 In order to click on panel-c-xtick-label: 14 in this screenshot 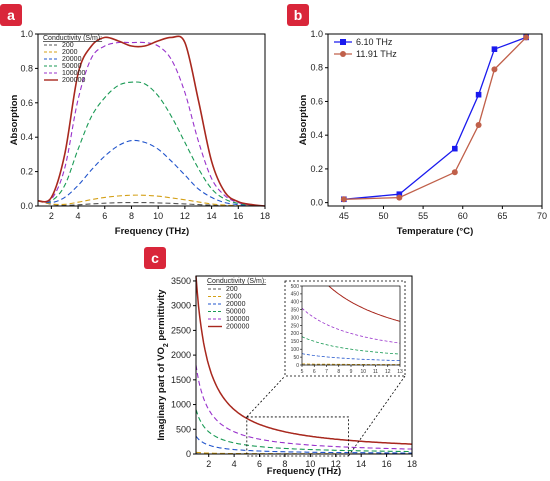, I will do `click(361, 464)`.